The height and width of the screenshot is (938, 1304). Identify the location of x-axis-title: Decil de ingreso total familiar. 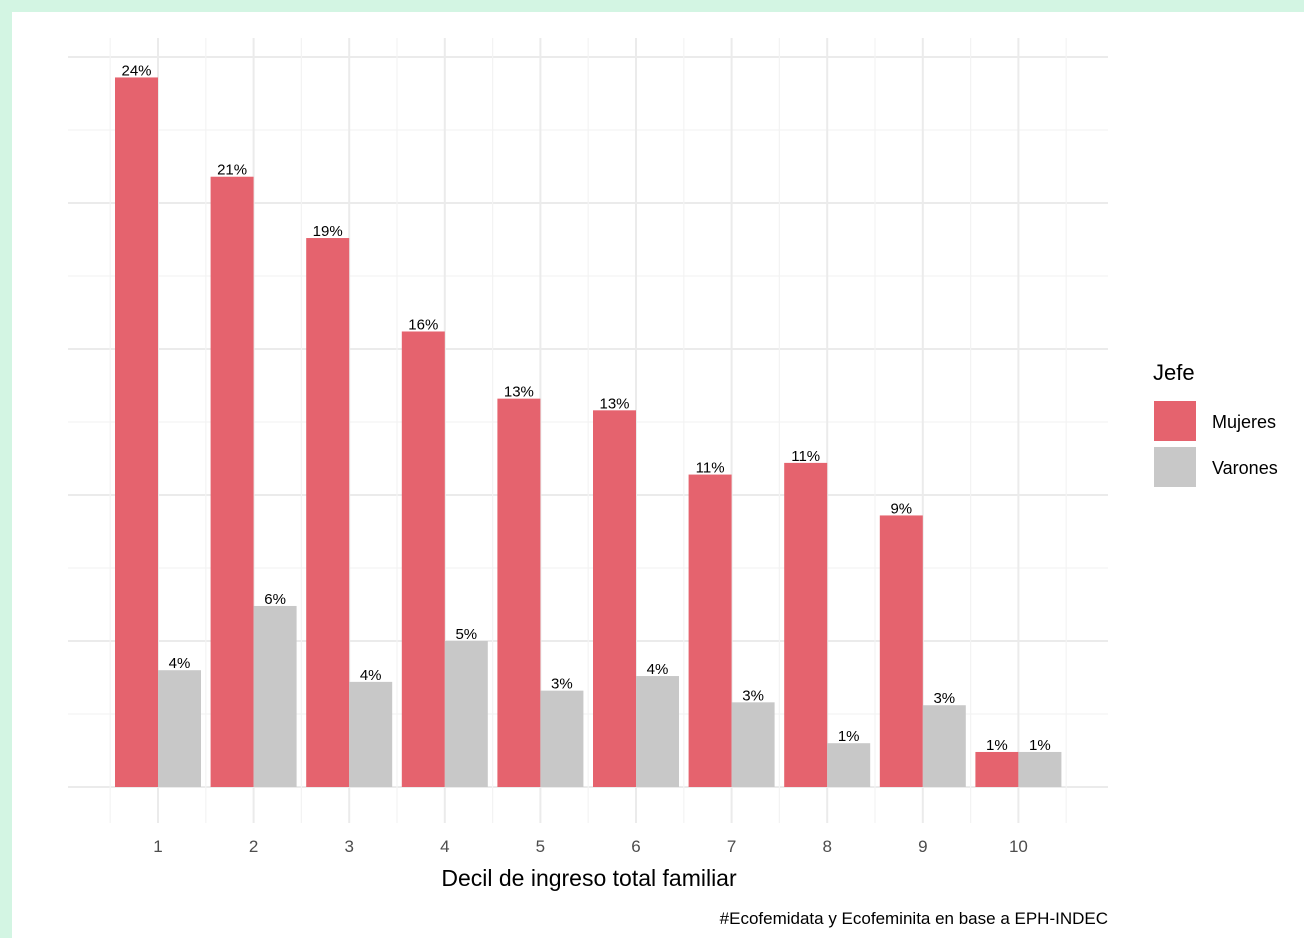
(589, 878).